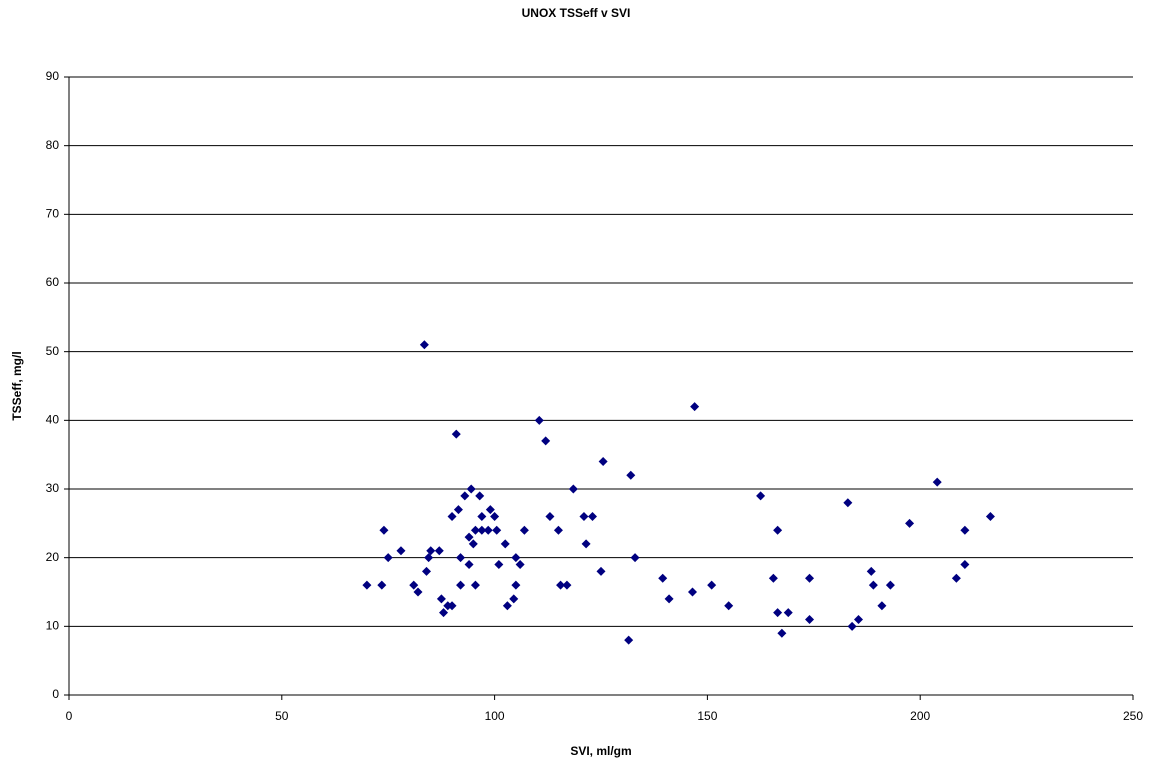 Image resolution: width=1153 pixels, height=765 pixels. I want to click on y-axis-label: TSSeff, mg/l, so click(17, 385).